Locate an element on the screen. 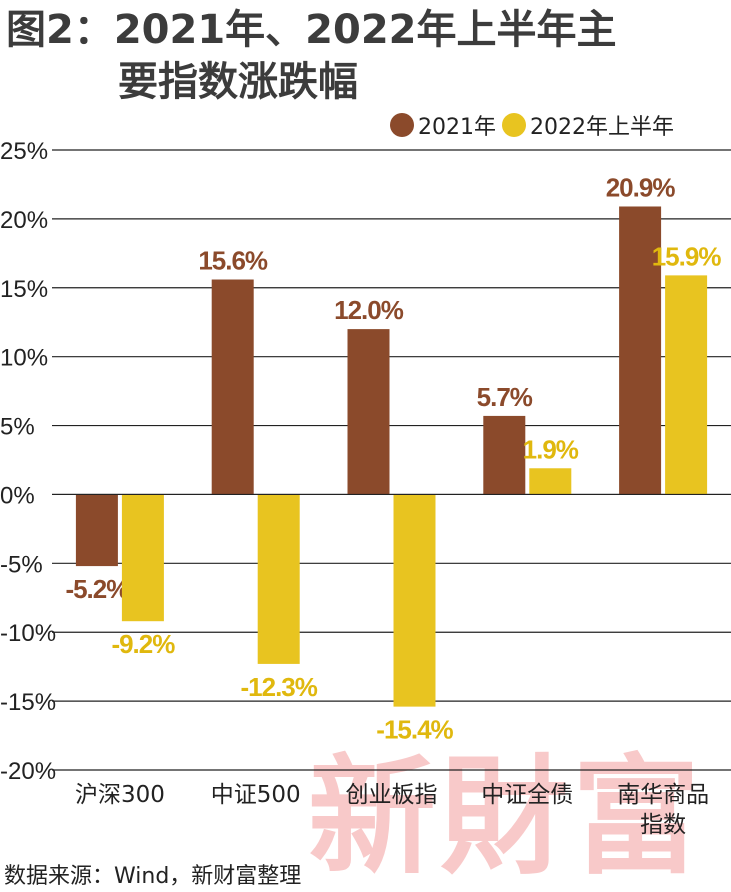 This screenshot has height=892, width=731. title-line-1: 图2：2021年、2022年上半年主 is located at coordinates (311, 30).